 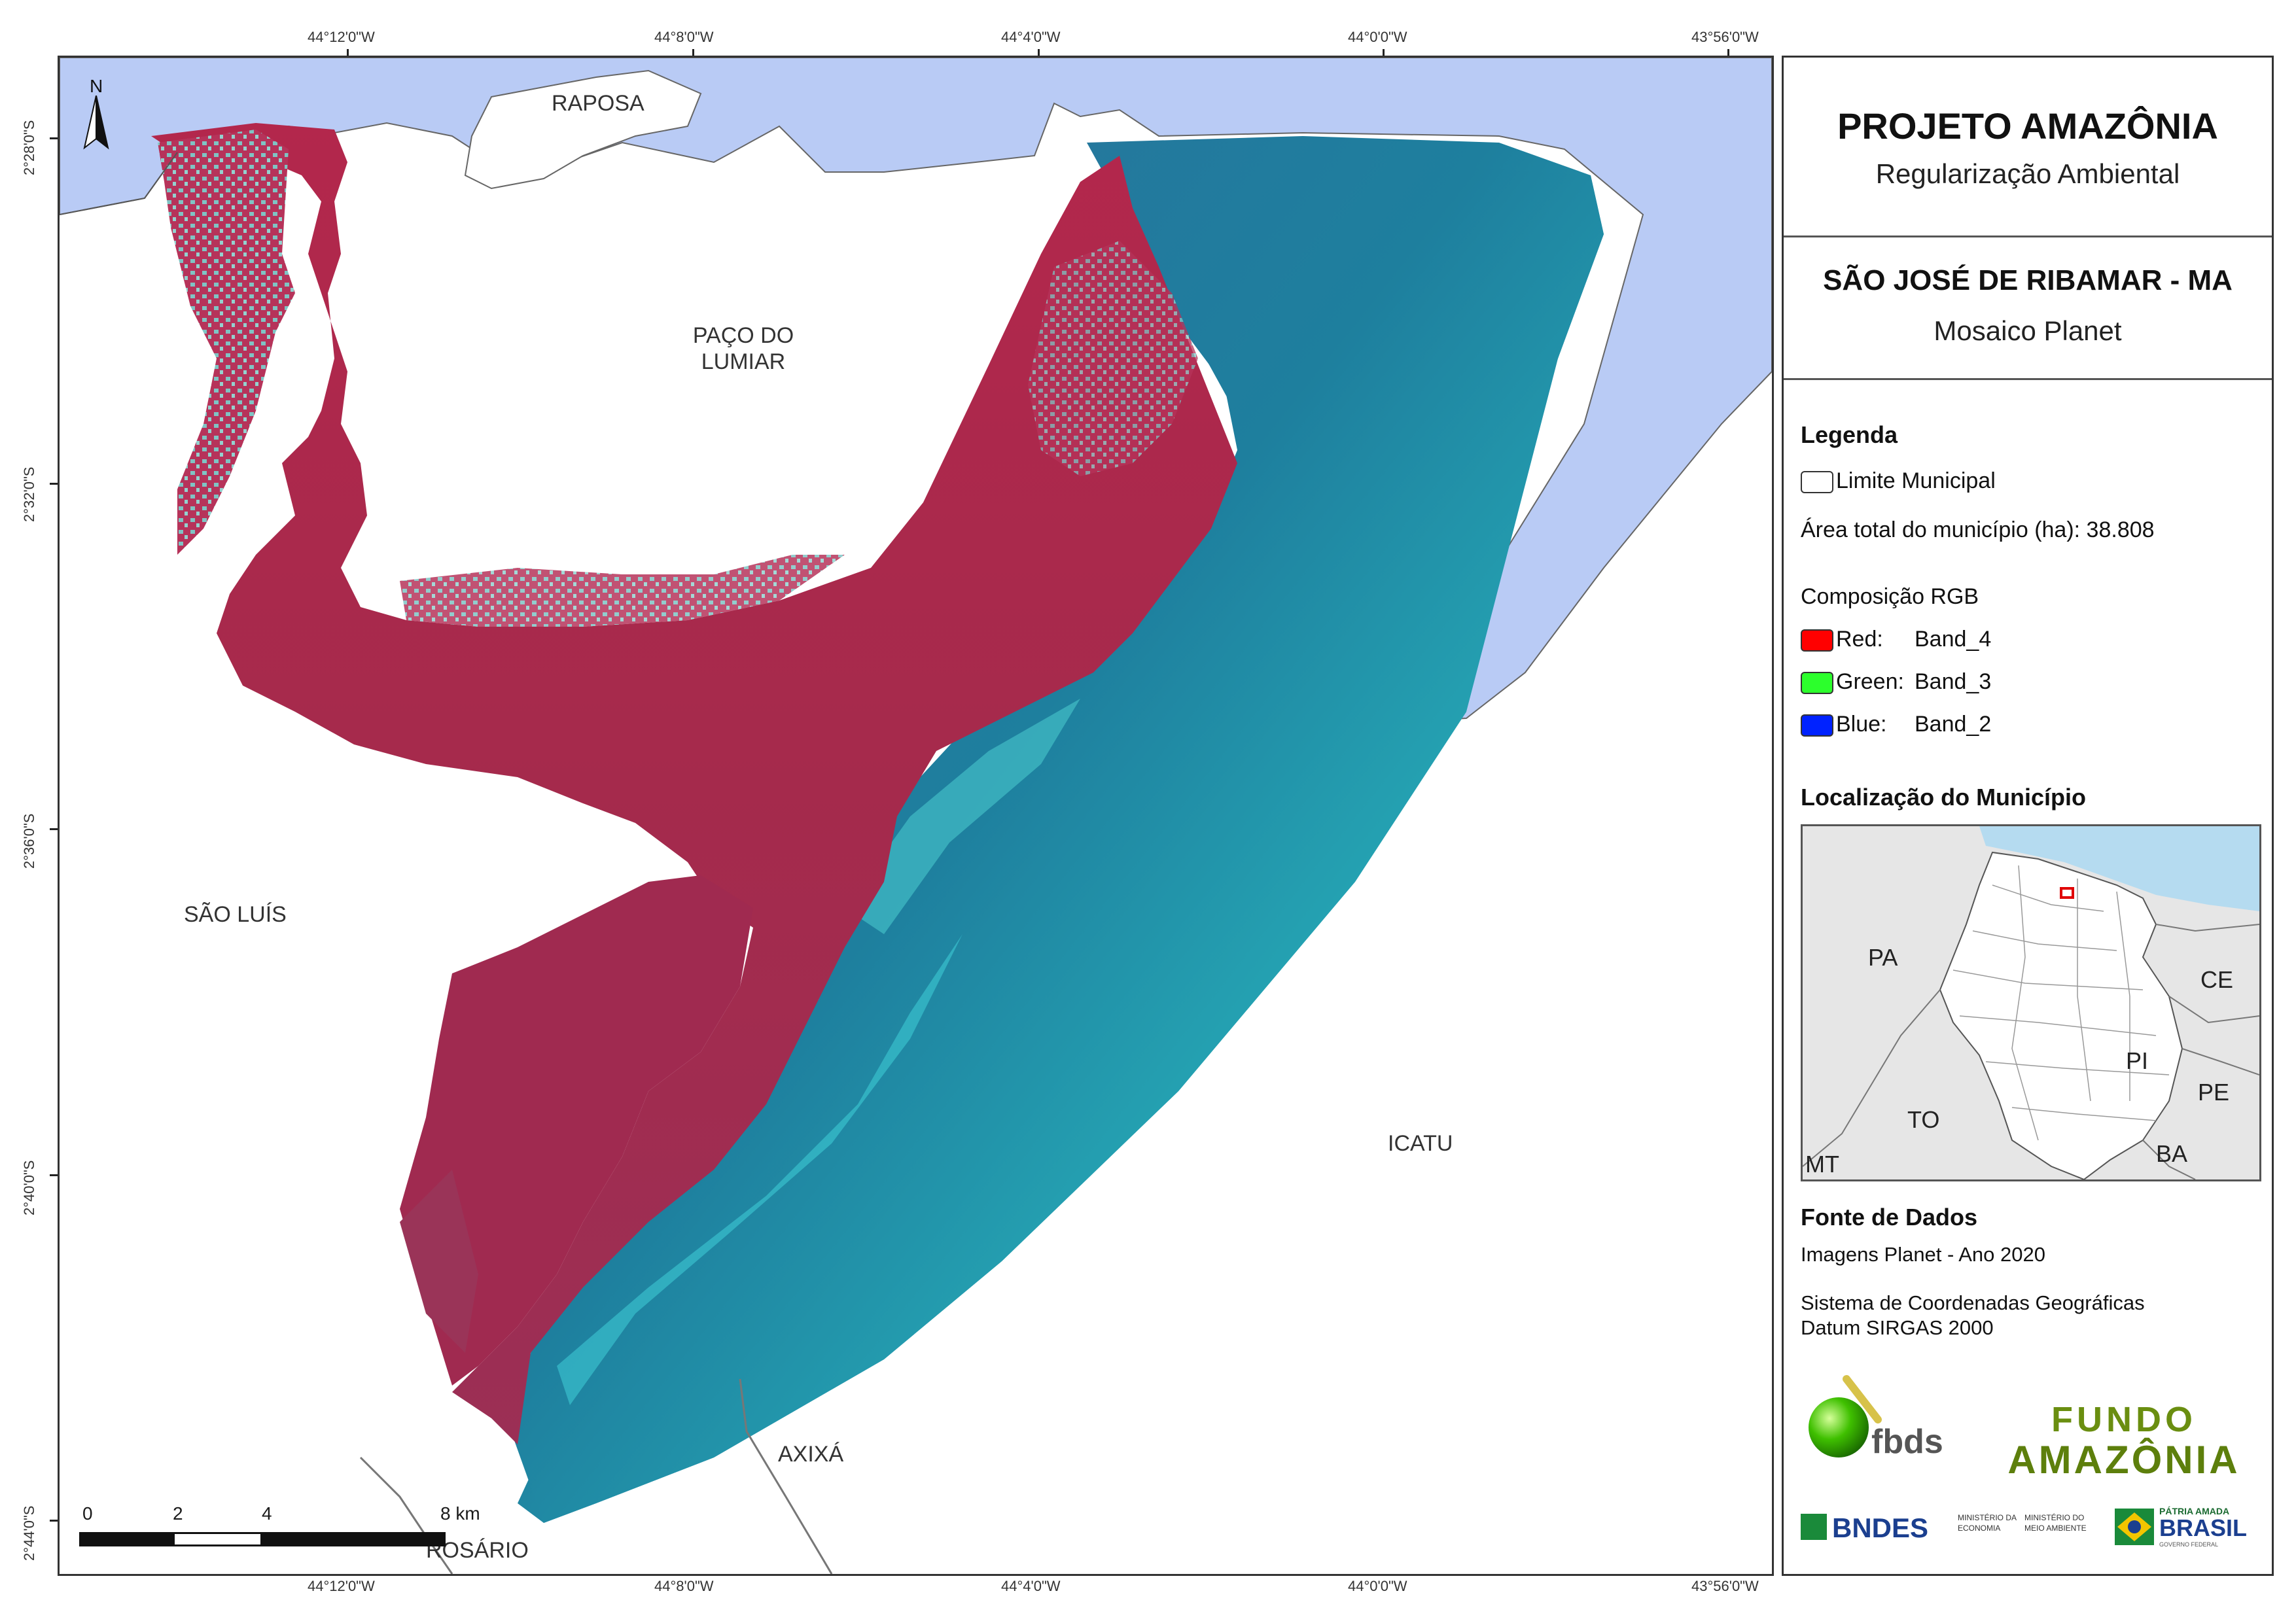 What do you see at coordinates (2028, 280) in the screenshot?
I see `municipality-title: SÃO JOSÉ DE RIBAMAR - MA` at bounding box center [2028, 280].